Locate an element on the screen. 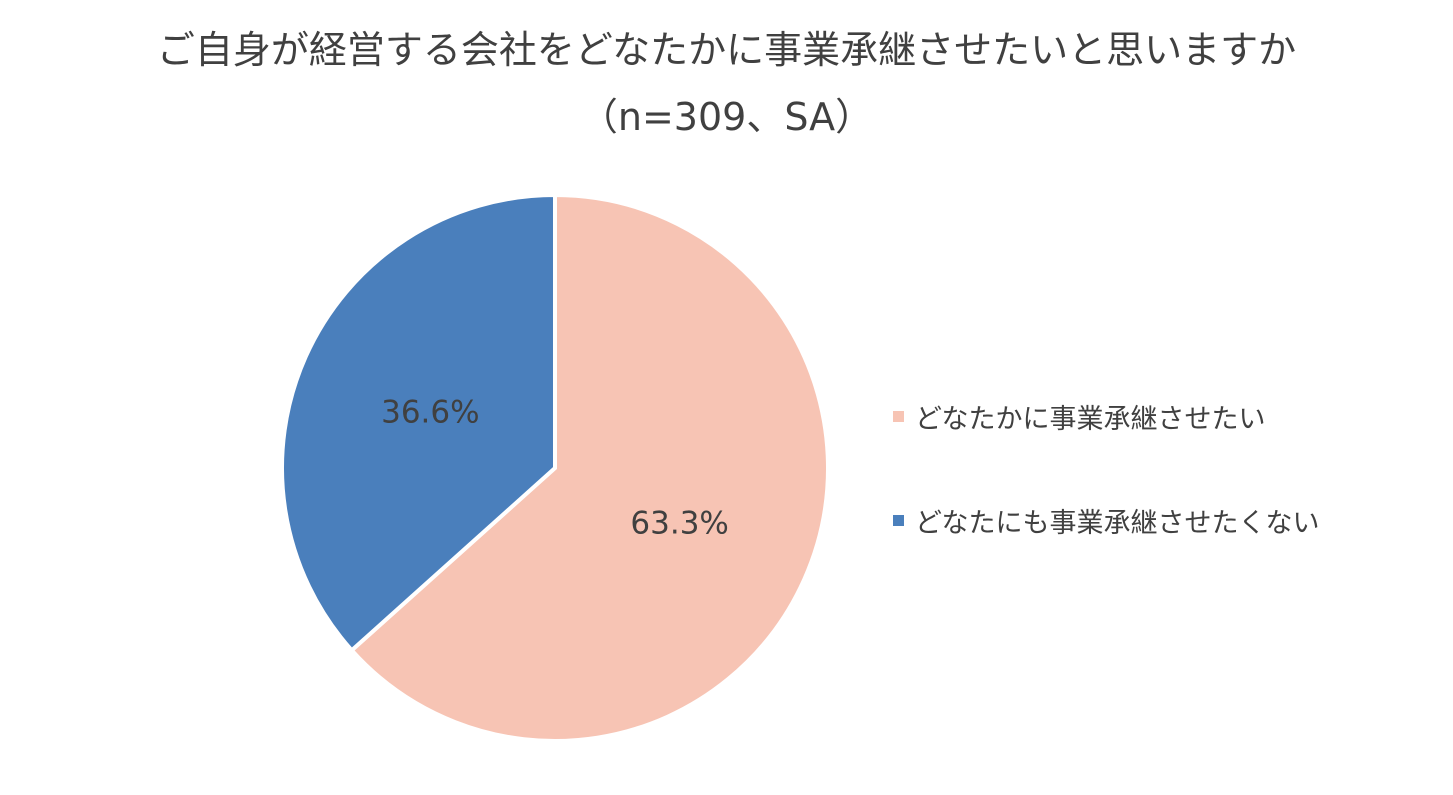 The width and height of the screenshot is (1453, 795). chart-legend: どなたかに事業承継させたい どなたにも事業承継させたくない is located at coordinates (1106, 496).